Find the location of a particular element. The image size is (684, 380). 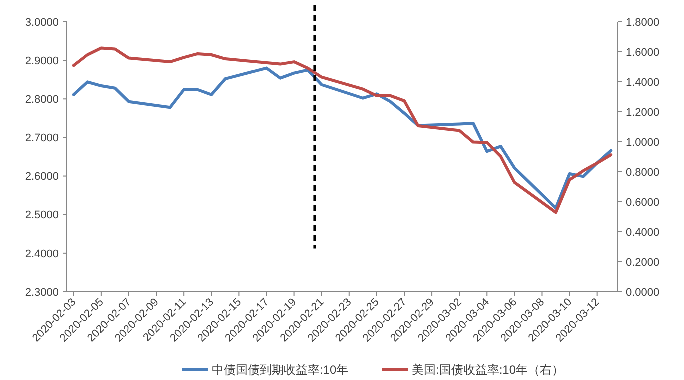

y-tick-label: 2.8000 is located at coordinates (42, 100).